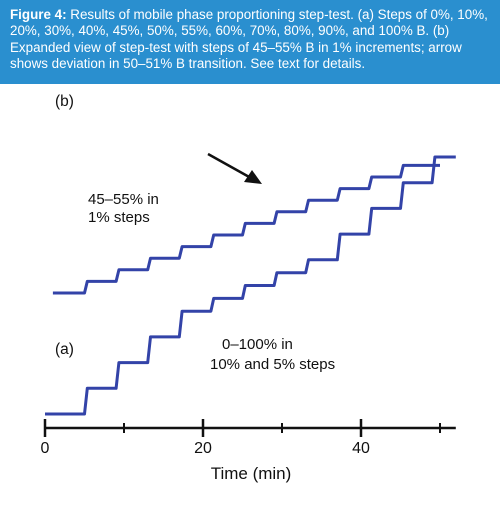  I want to click on deviation-arrow, so click(234, 168).